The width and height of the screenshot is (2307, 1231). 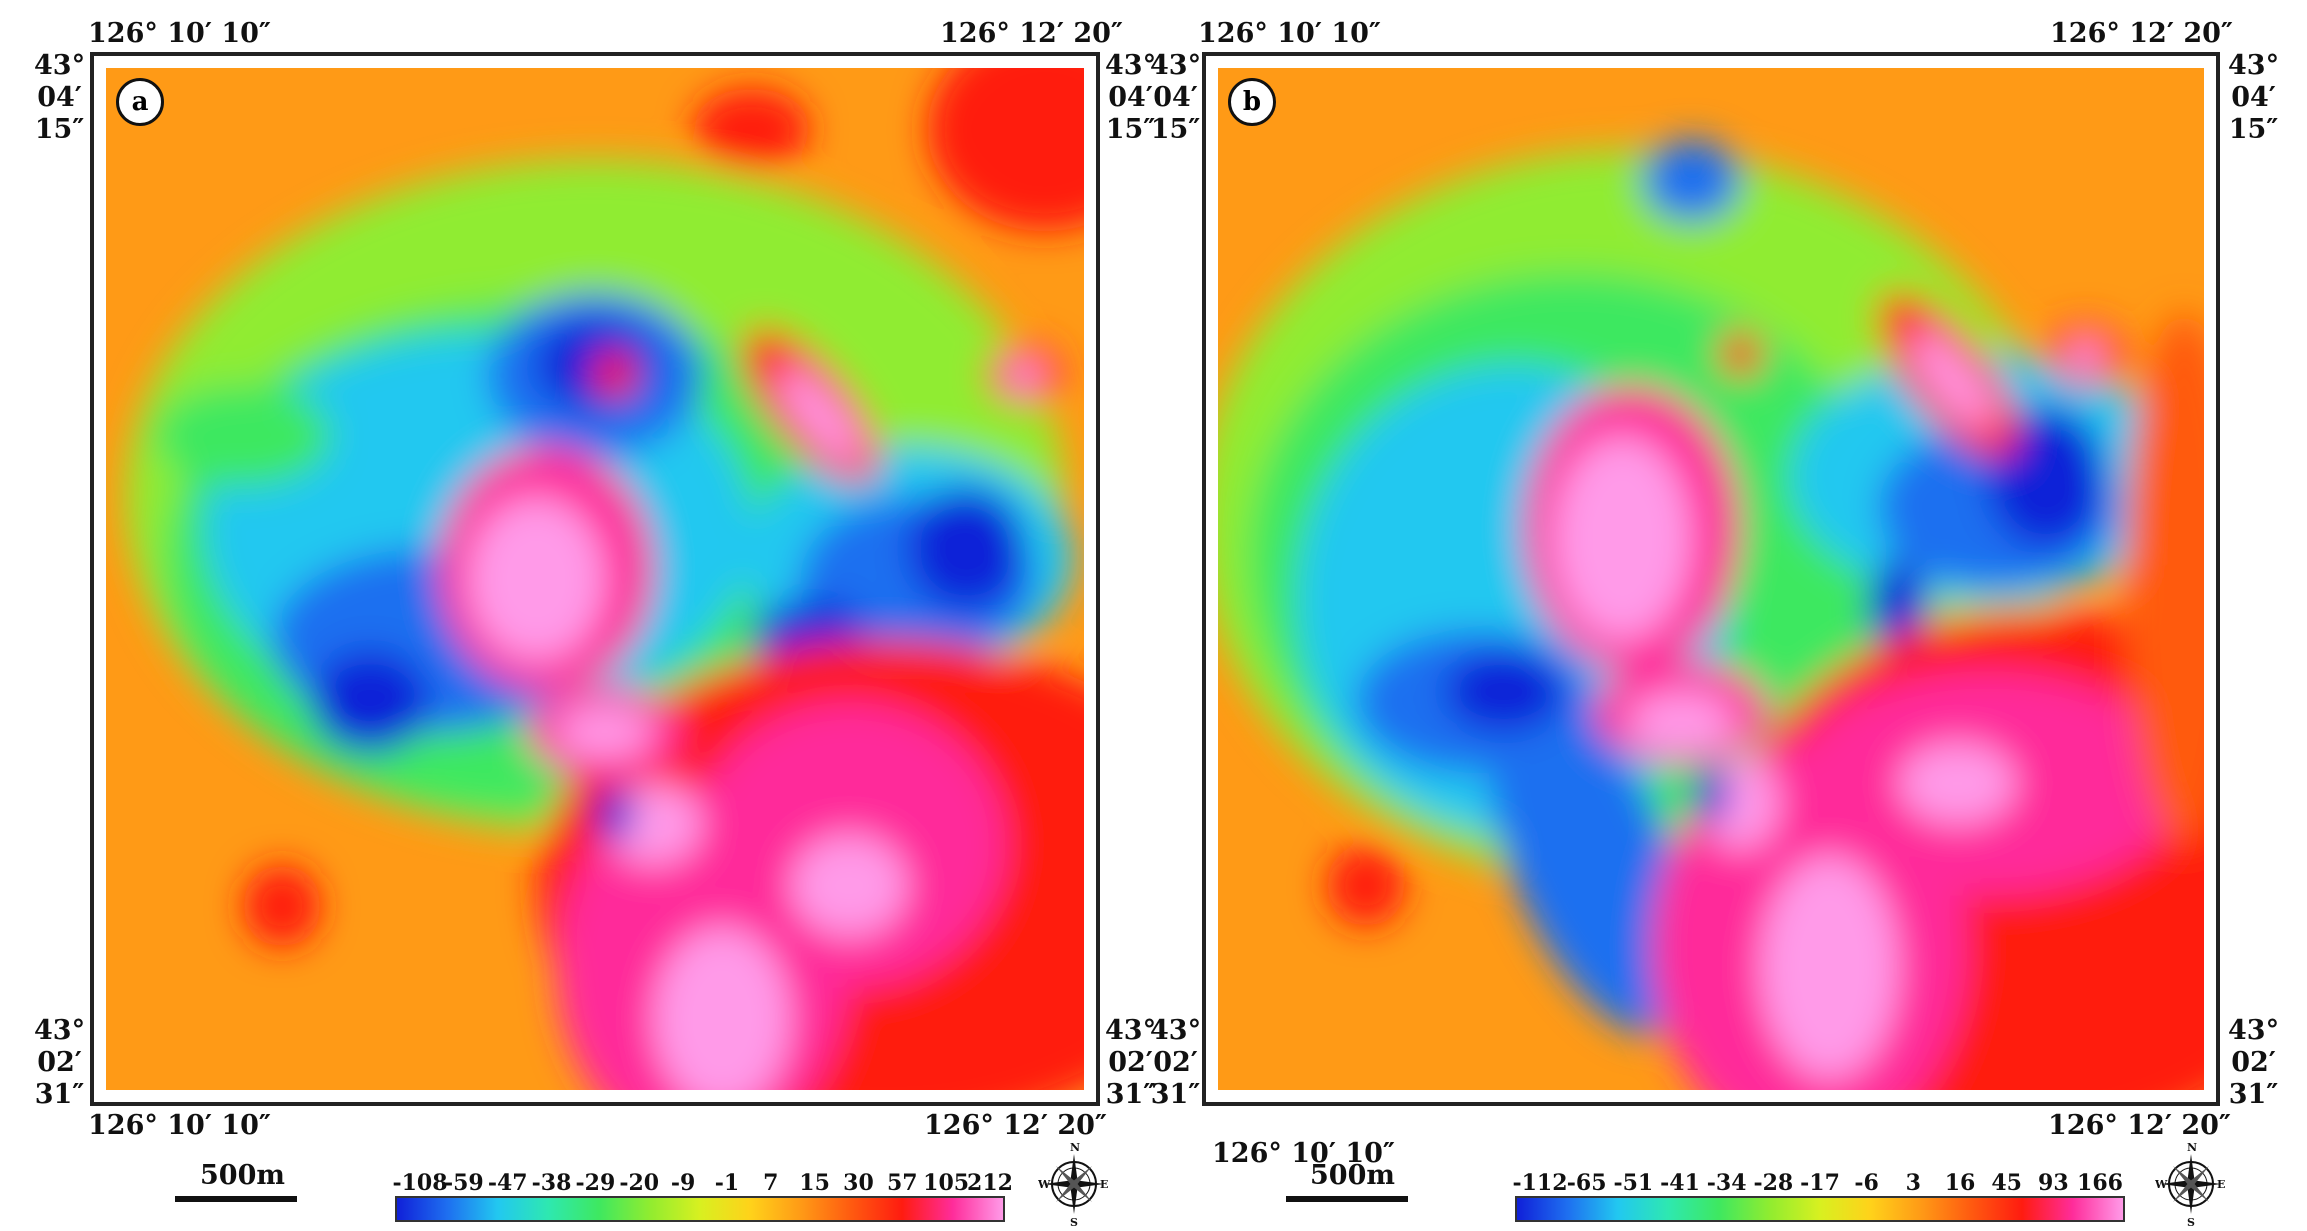 I want to click on colorbar-tick: -28, so click(x=1773, y=1183).